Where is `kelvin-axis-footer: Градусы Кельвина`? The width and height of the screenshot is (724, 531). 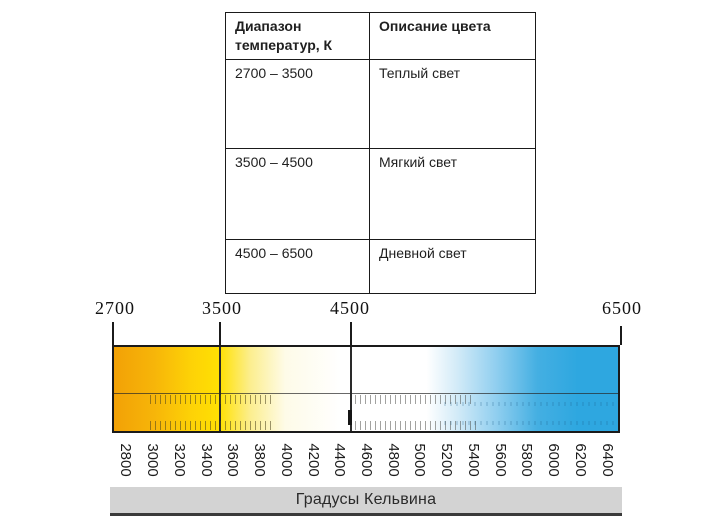 kelvin-axis-footer: Градусы Кельвина is located at coordinates (366, 501).